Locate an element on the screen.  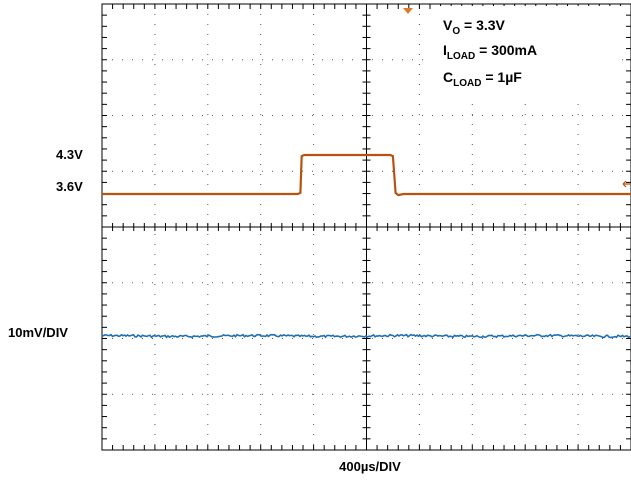
y-label-3-6v: 3.6V is located at coordinates (69, 186).